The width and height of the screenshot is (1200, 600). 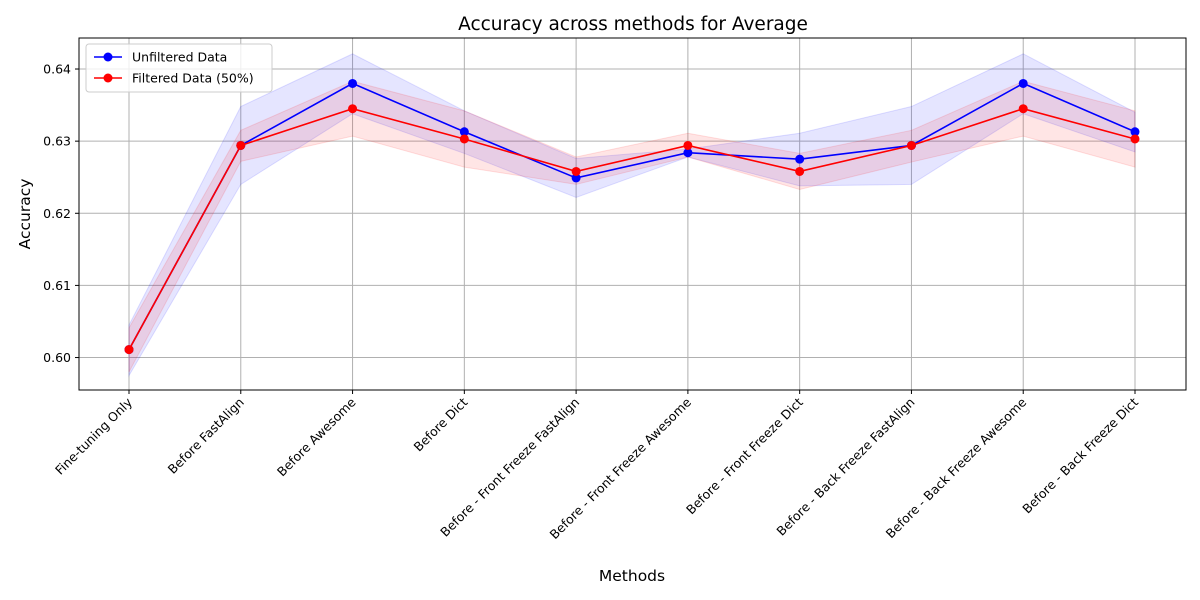 I want to click on y-tick-label: 0.62, so click(x=57, y=213).